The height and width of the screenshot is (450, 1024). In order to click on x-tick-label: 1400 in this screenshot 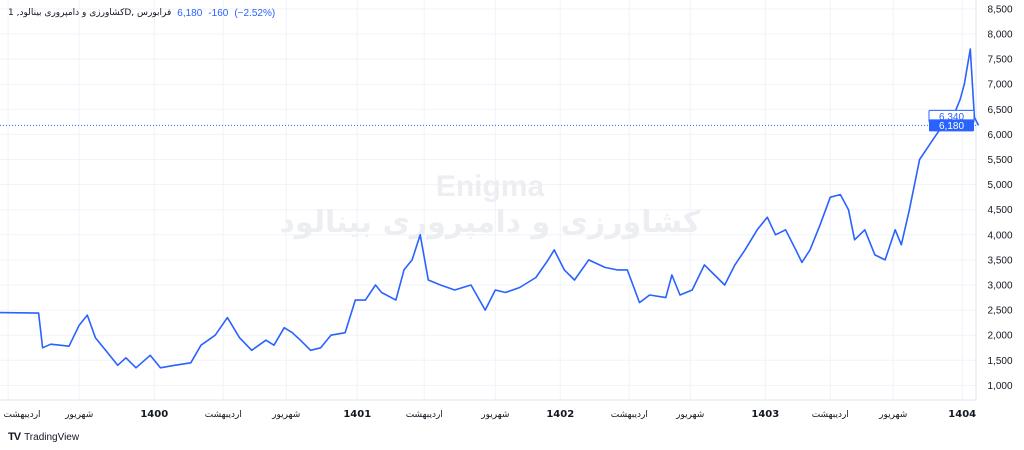, I will do `click(154, 414)`.